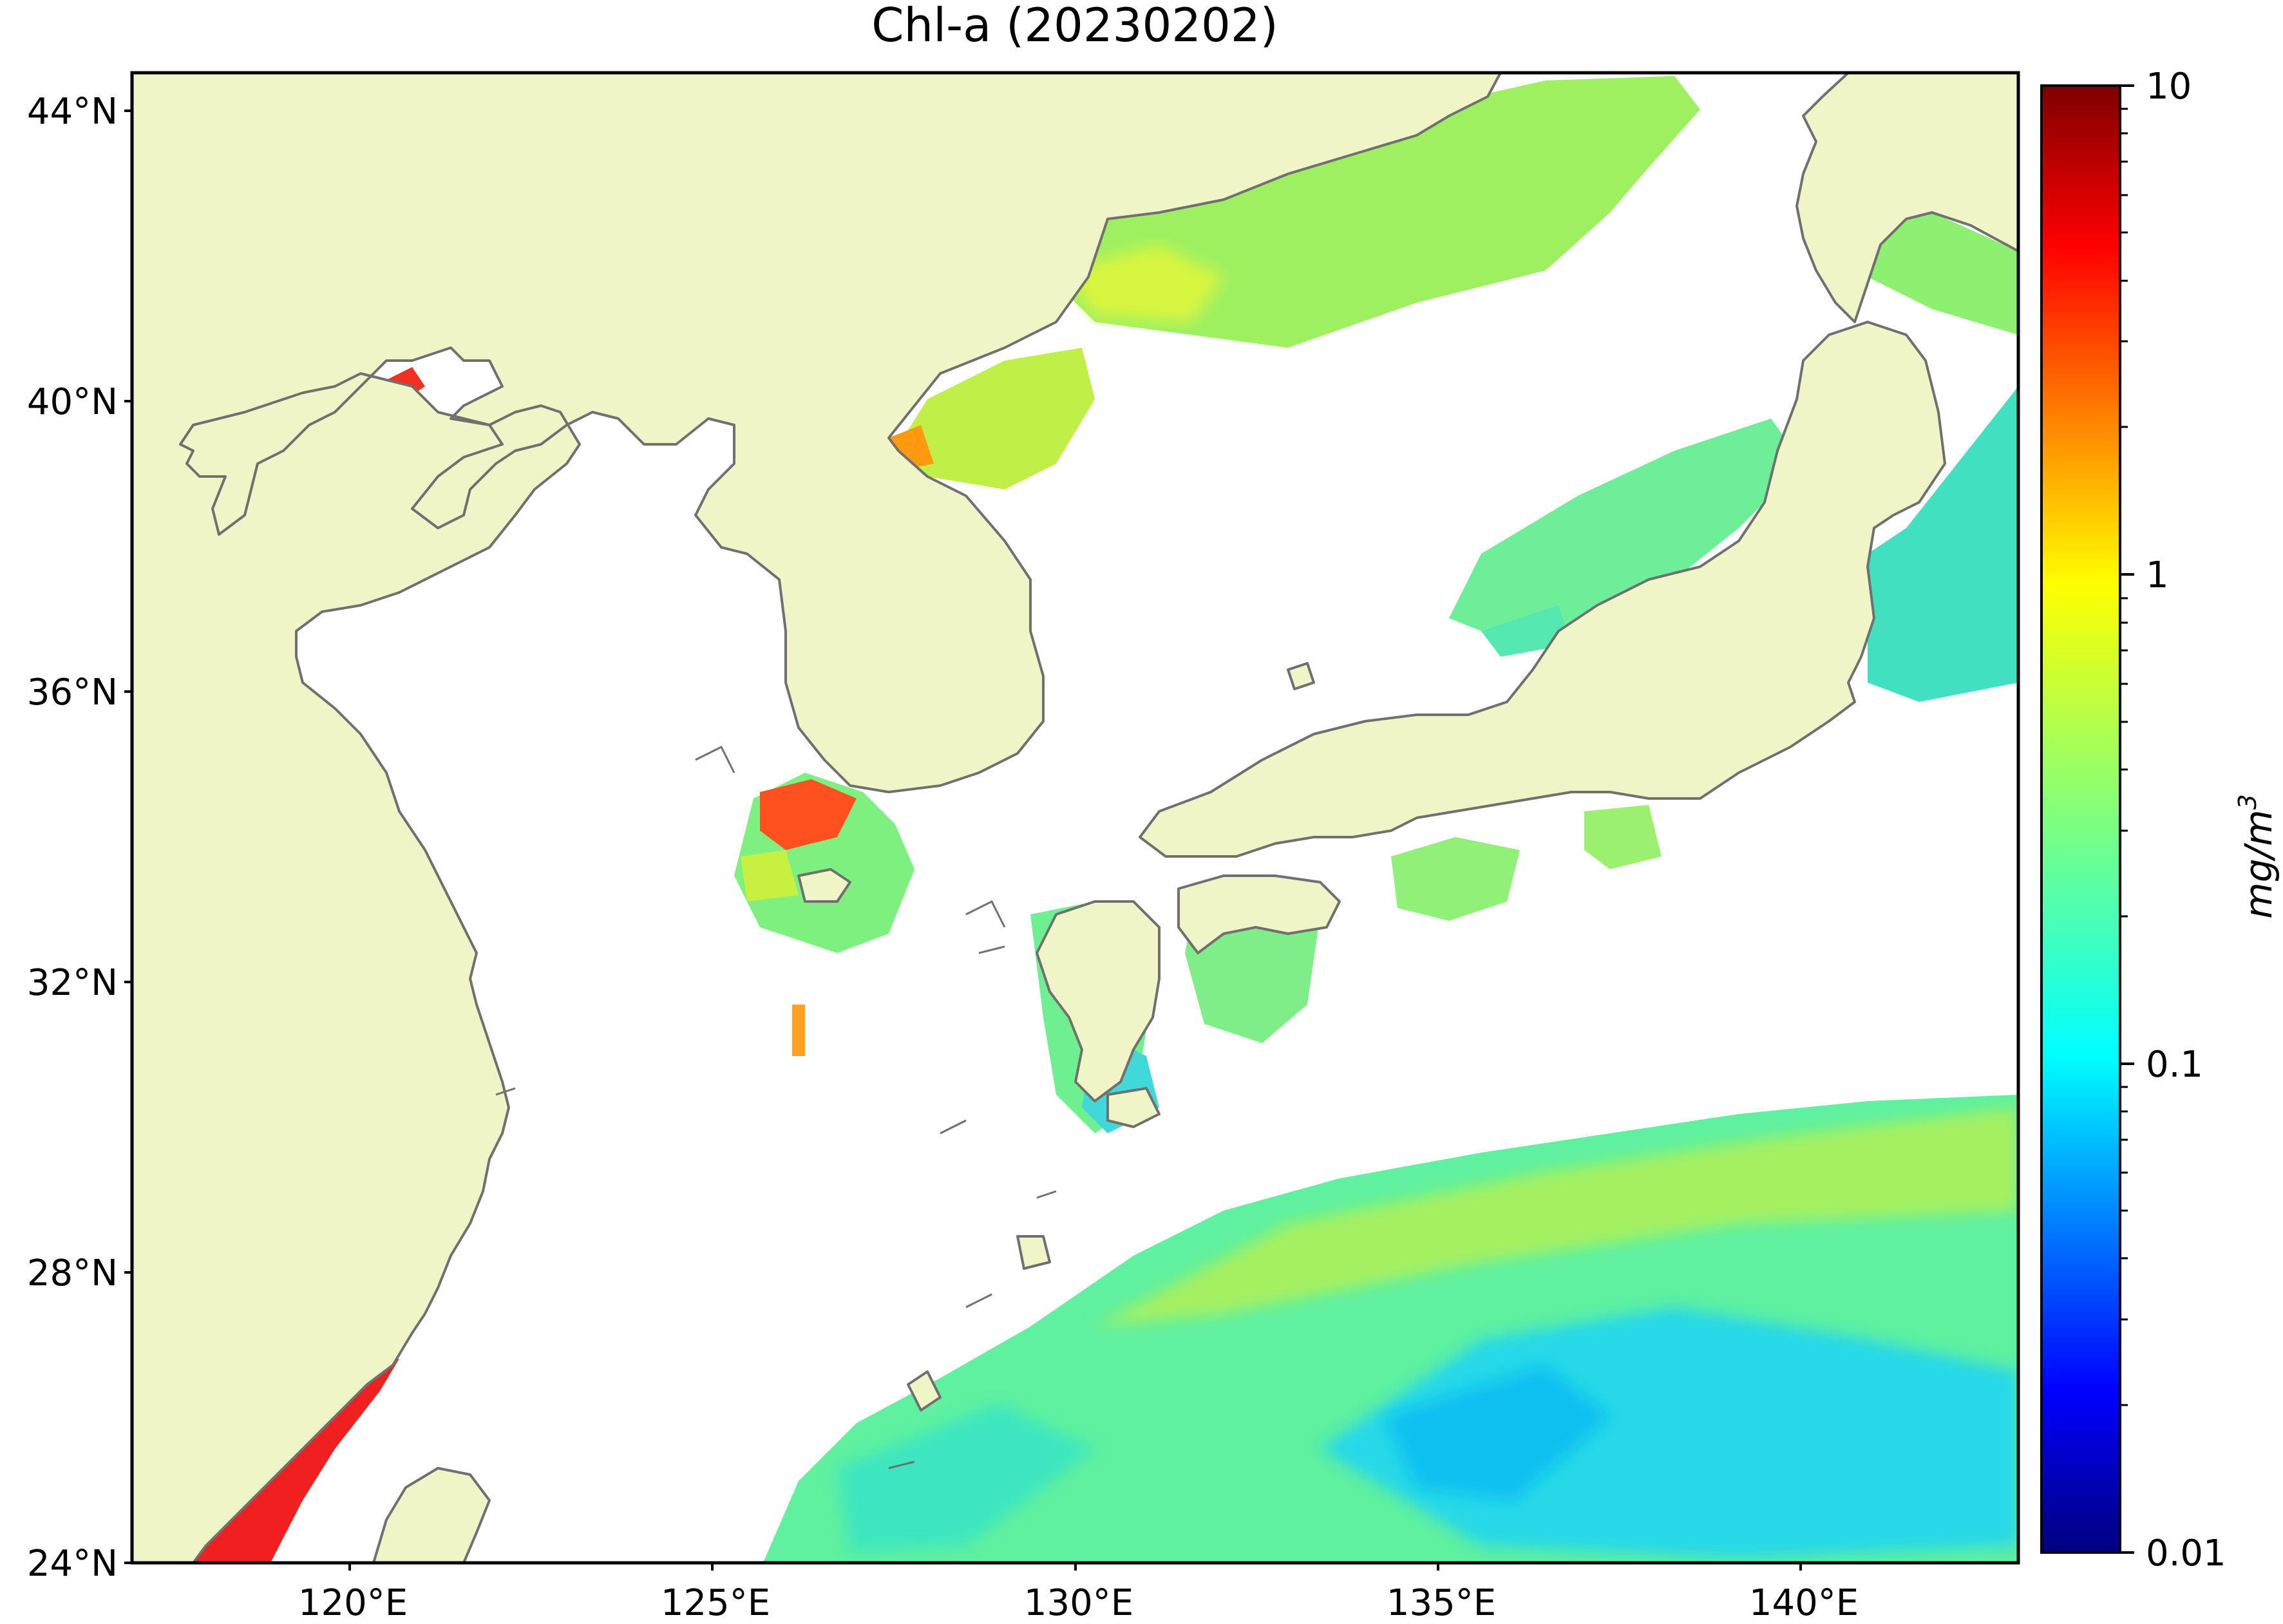 The image size is (2283, 1624). I want to click on colorbar-minor-ticks, so click(2124, 757).